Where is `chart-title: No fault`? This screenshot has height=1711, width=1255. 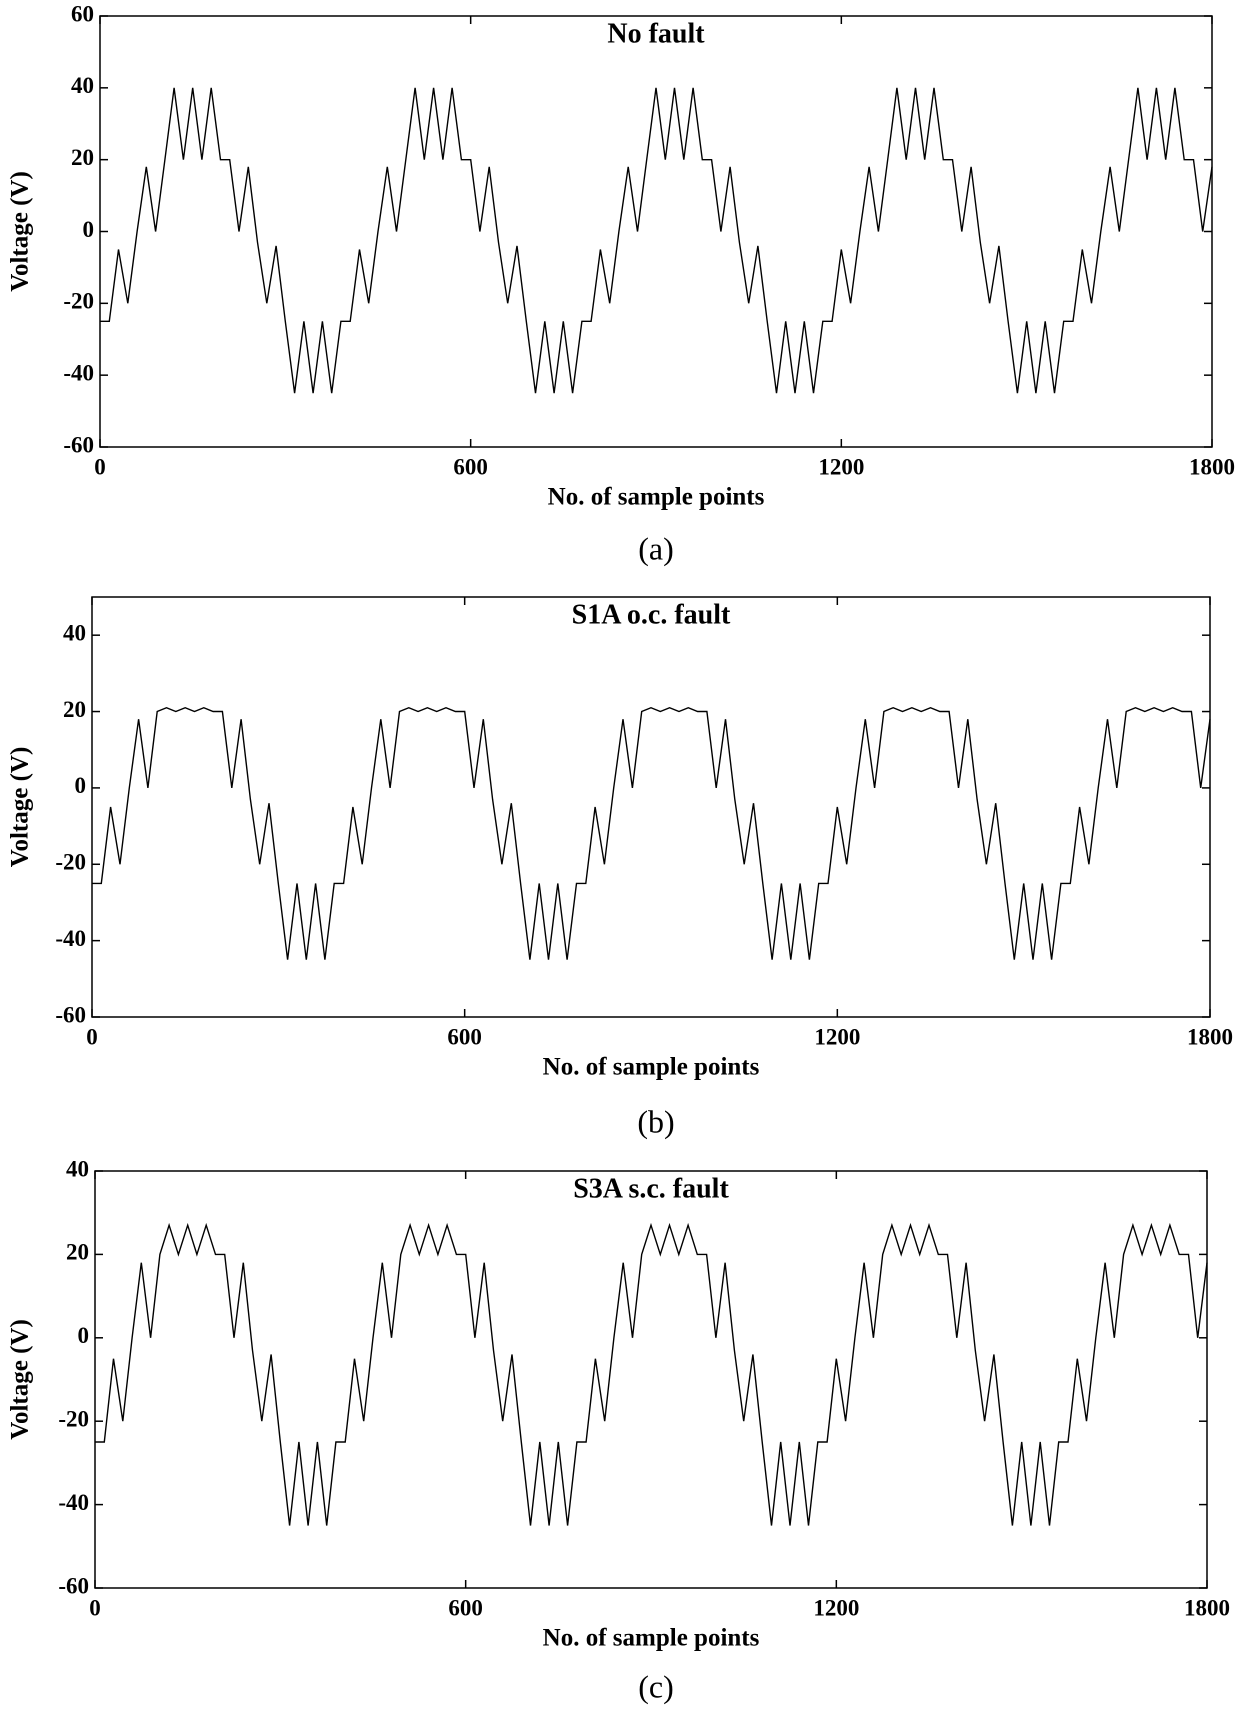
chart-title: No fault is located at coordinates (656, 33).